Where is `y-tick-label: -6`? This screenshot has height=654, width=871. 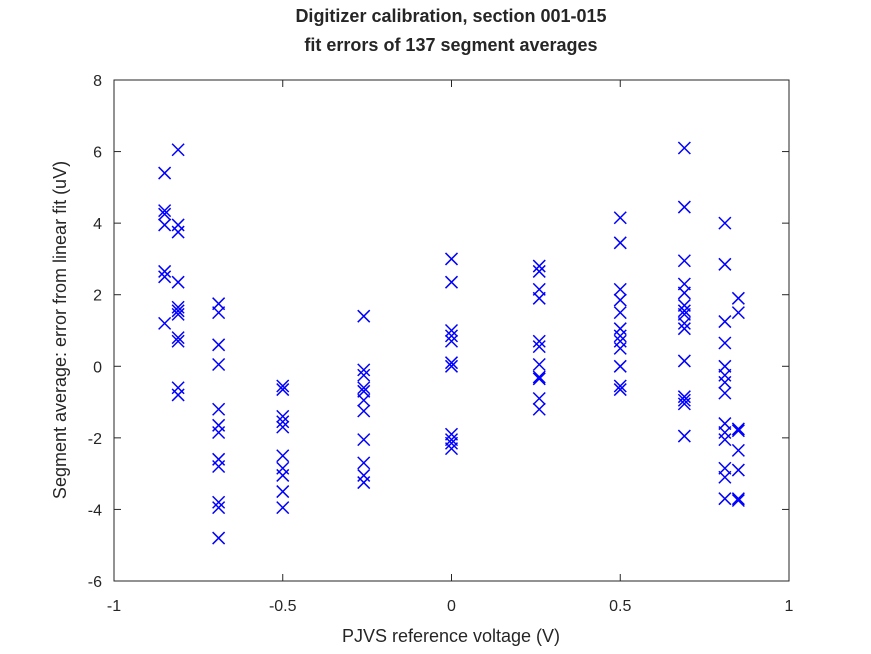
y-tick-label: -6 is located at coordinates (95, 582).